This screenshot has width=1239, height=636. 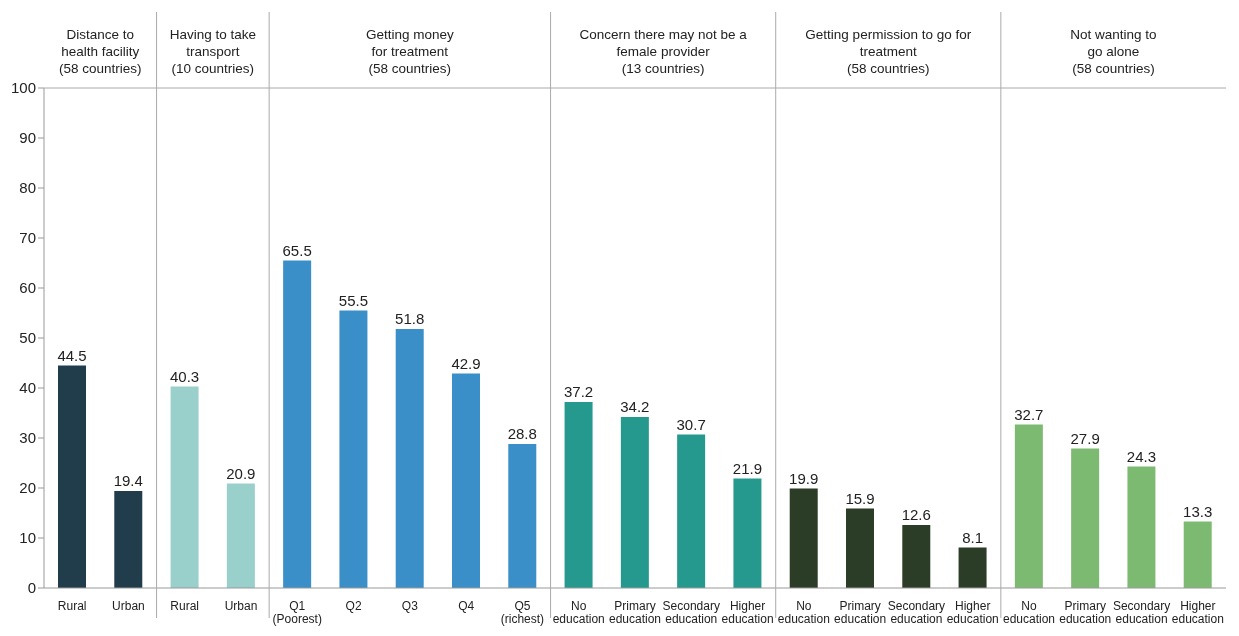 What do you see at coordinates (804, 478) in the screenshot?
I see `data-label: 19.9` at bounding box center [804, 478].